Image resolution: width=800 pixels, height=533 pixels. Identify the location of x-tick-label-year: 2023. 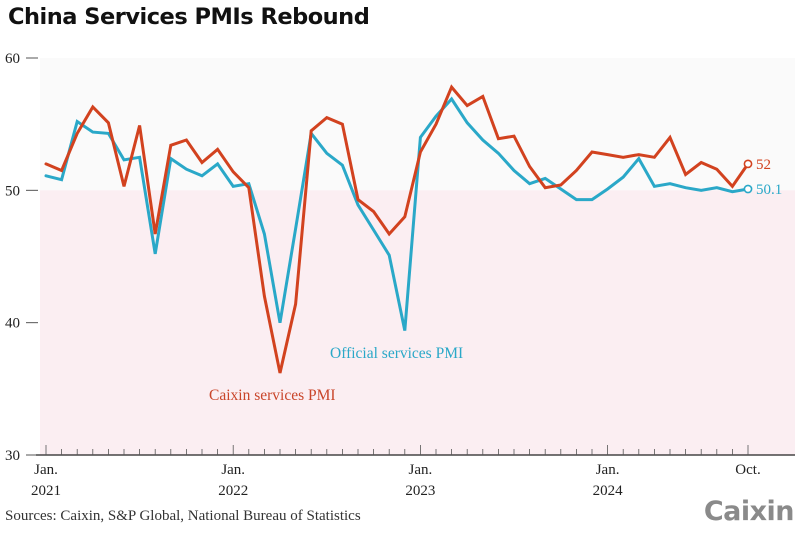
(420, 491).